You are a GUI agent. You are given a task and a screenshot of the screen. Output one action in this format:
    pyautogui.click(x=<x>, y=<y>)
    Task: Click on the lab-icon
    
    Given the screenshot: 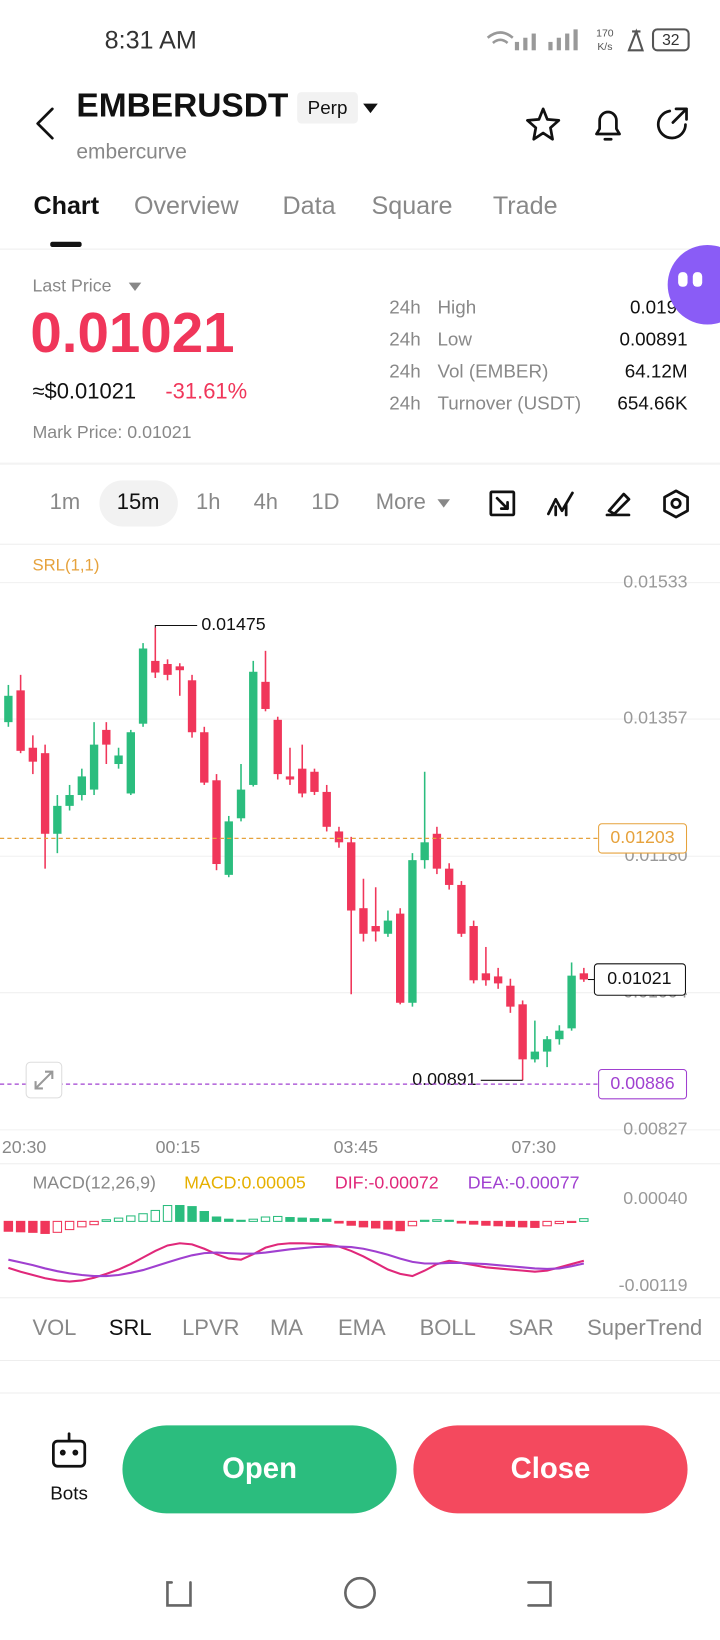 What is the action you would take?
    pyautogui.click(x=636, y=40)
    